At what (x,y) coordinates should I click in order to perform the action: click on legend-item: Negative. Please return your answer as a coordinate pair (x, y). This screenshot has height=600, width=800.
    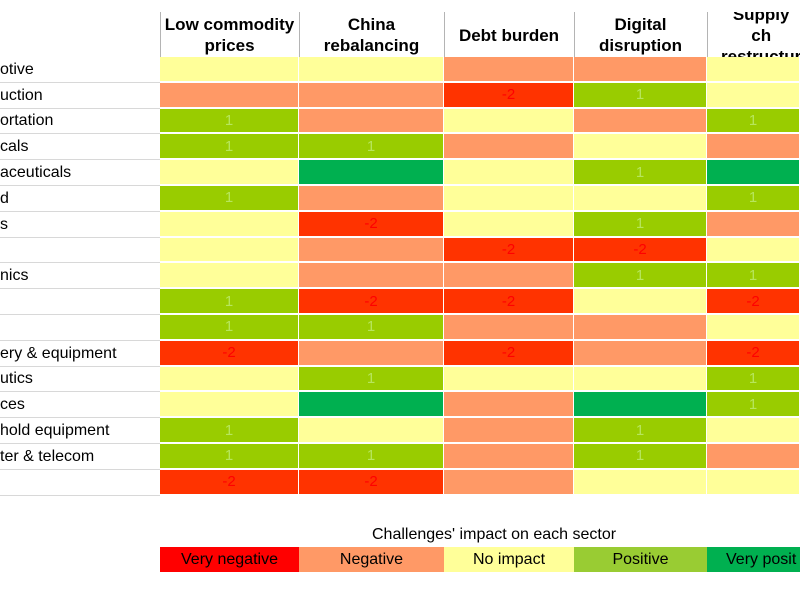
    Looking at the image, I should click on (371, 559).